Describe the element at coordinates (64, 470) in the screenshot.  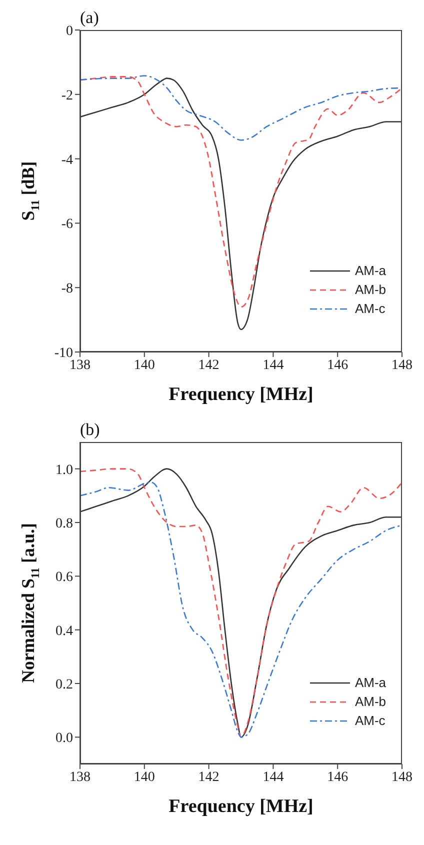
I see `y-tick-label: 1.0` at that location.